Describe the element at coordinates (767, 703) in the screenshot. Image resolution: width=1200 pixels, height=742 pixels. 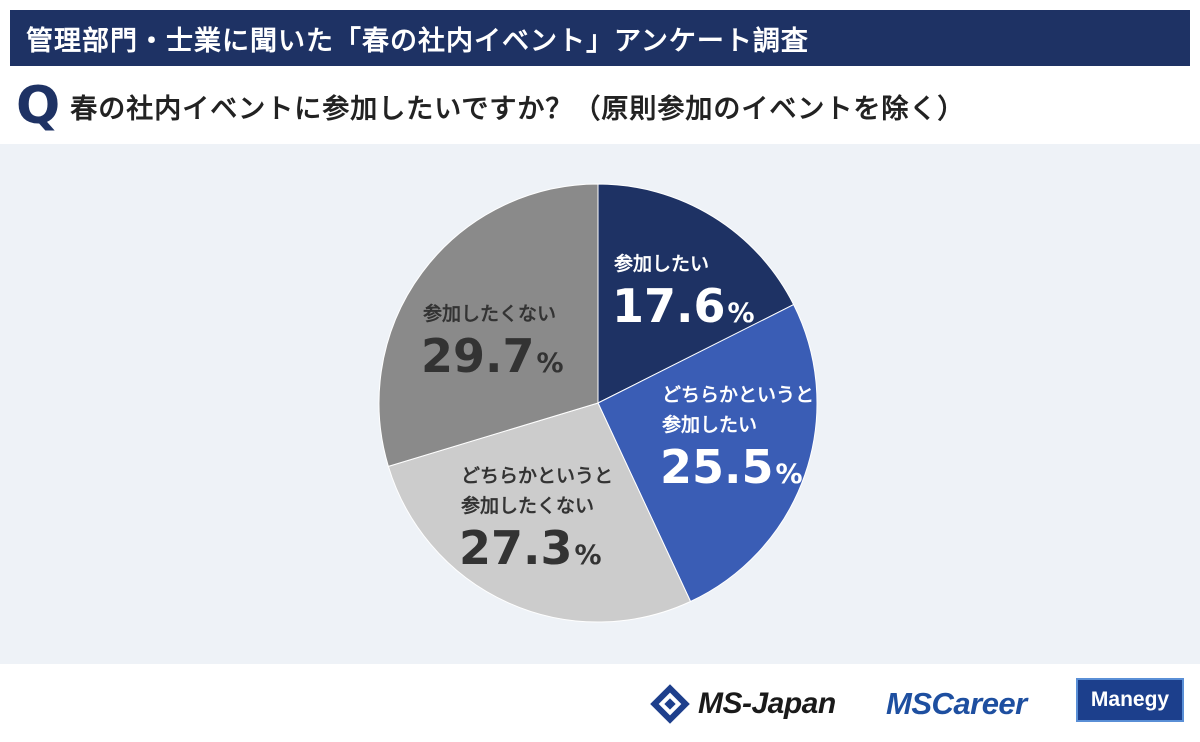
I see `ms-japan-logo-text: MS-Japan` at that location.